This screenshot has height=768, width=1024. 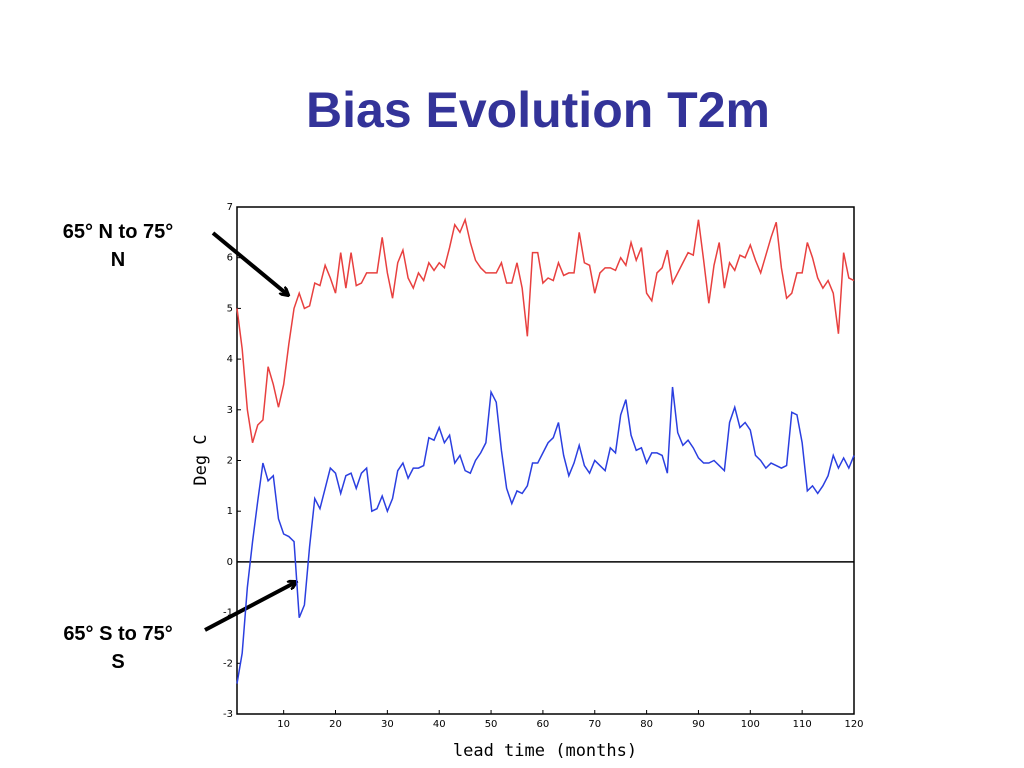 What do you see at coordinates (230, 359) in the screenshot?
I see `y-tick-label: 4` at bounding box center [230, 359].